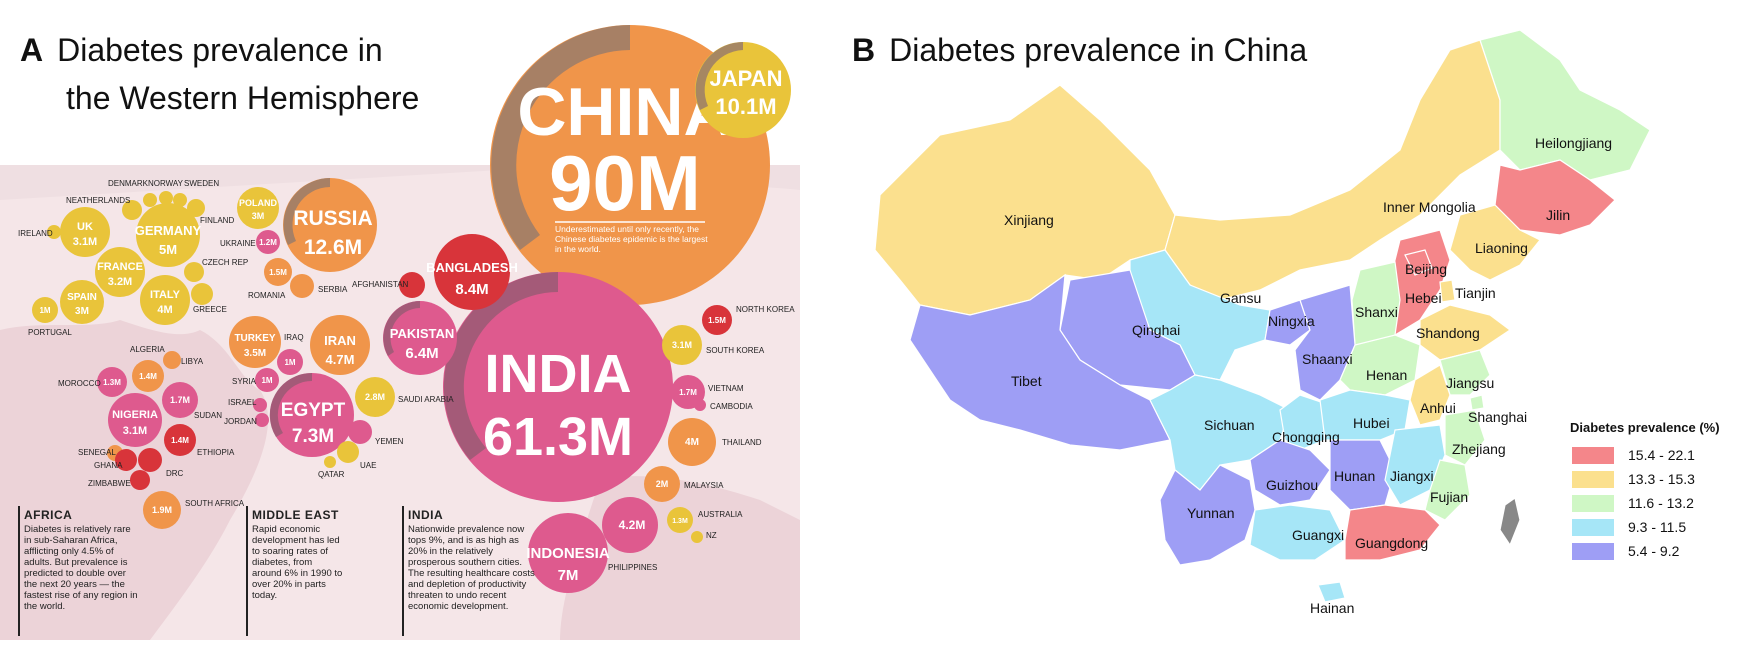  What do you see at coordinates (289, 362) in the screenshot?
I see `iraq-value: 1M` at bounding box center [289, 362].